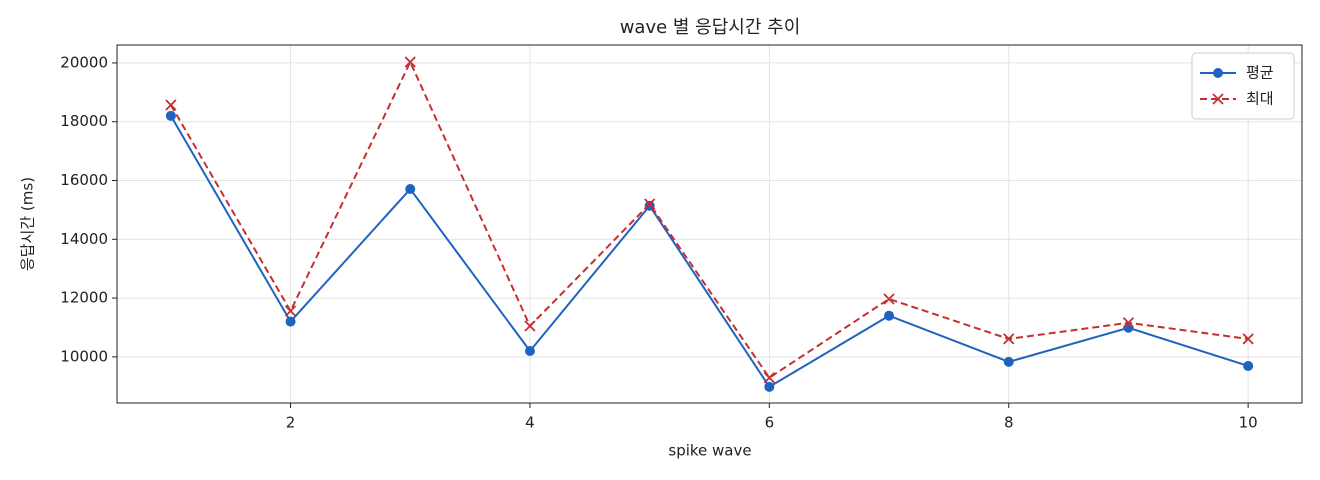 This screenshot has width=1320, height=480. What do you see at coordinates (84, 356) in the screenshot?
I see `y-tick-label: 10000` at bounding box center [84, 356].